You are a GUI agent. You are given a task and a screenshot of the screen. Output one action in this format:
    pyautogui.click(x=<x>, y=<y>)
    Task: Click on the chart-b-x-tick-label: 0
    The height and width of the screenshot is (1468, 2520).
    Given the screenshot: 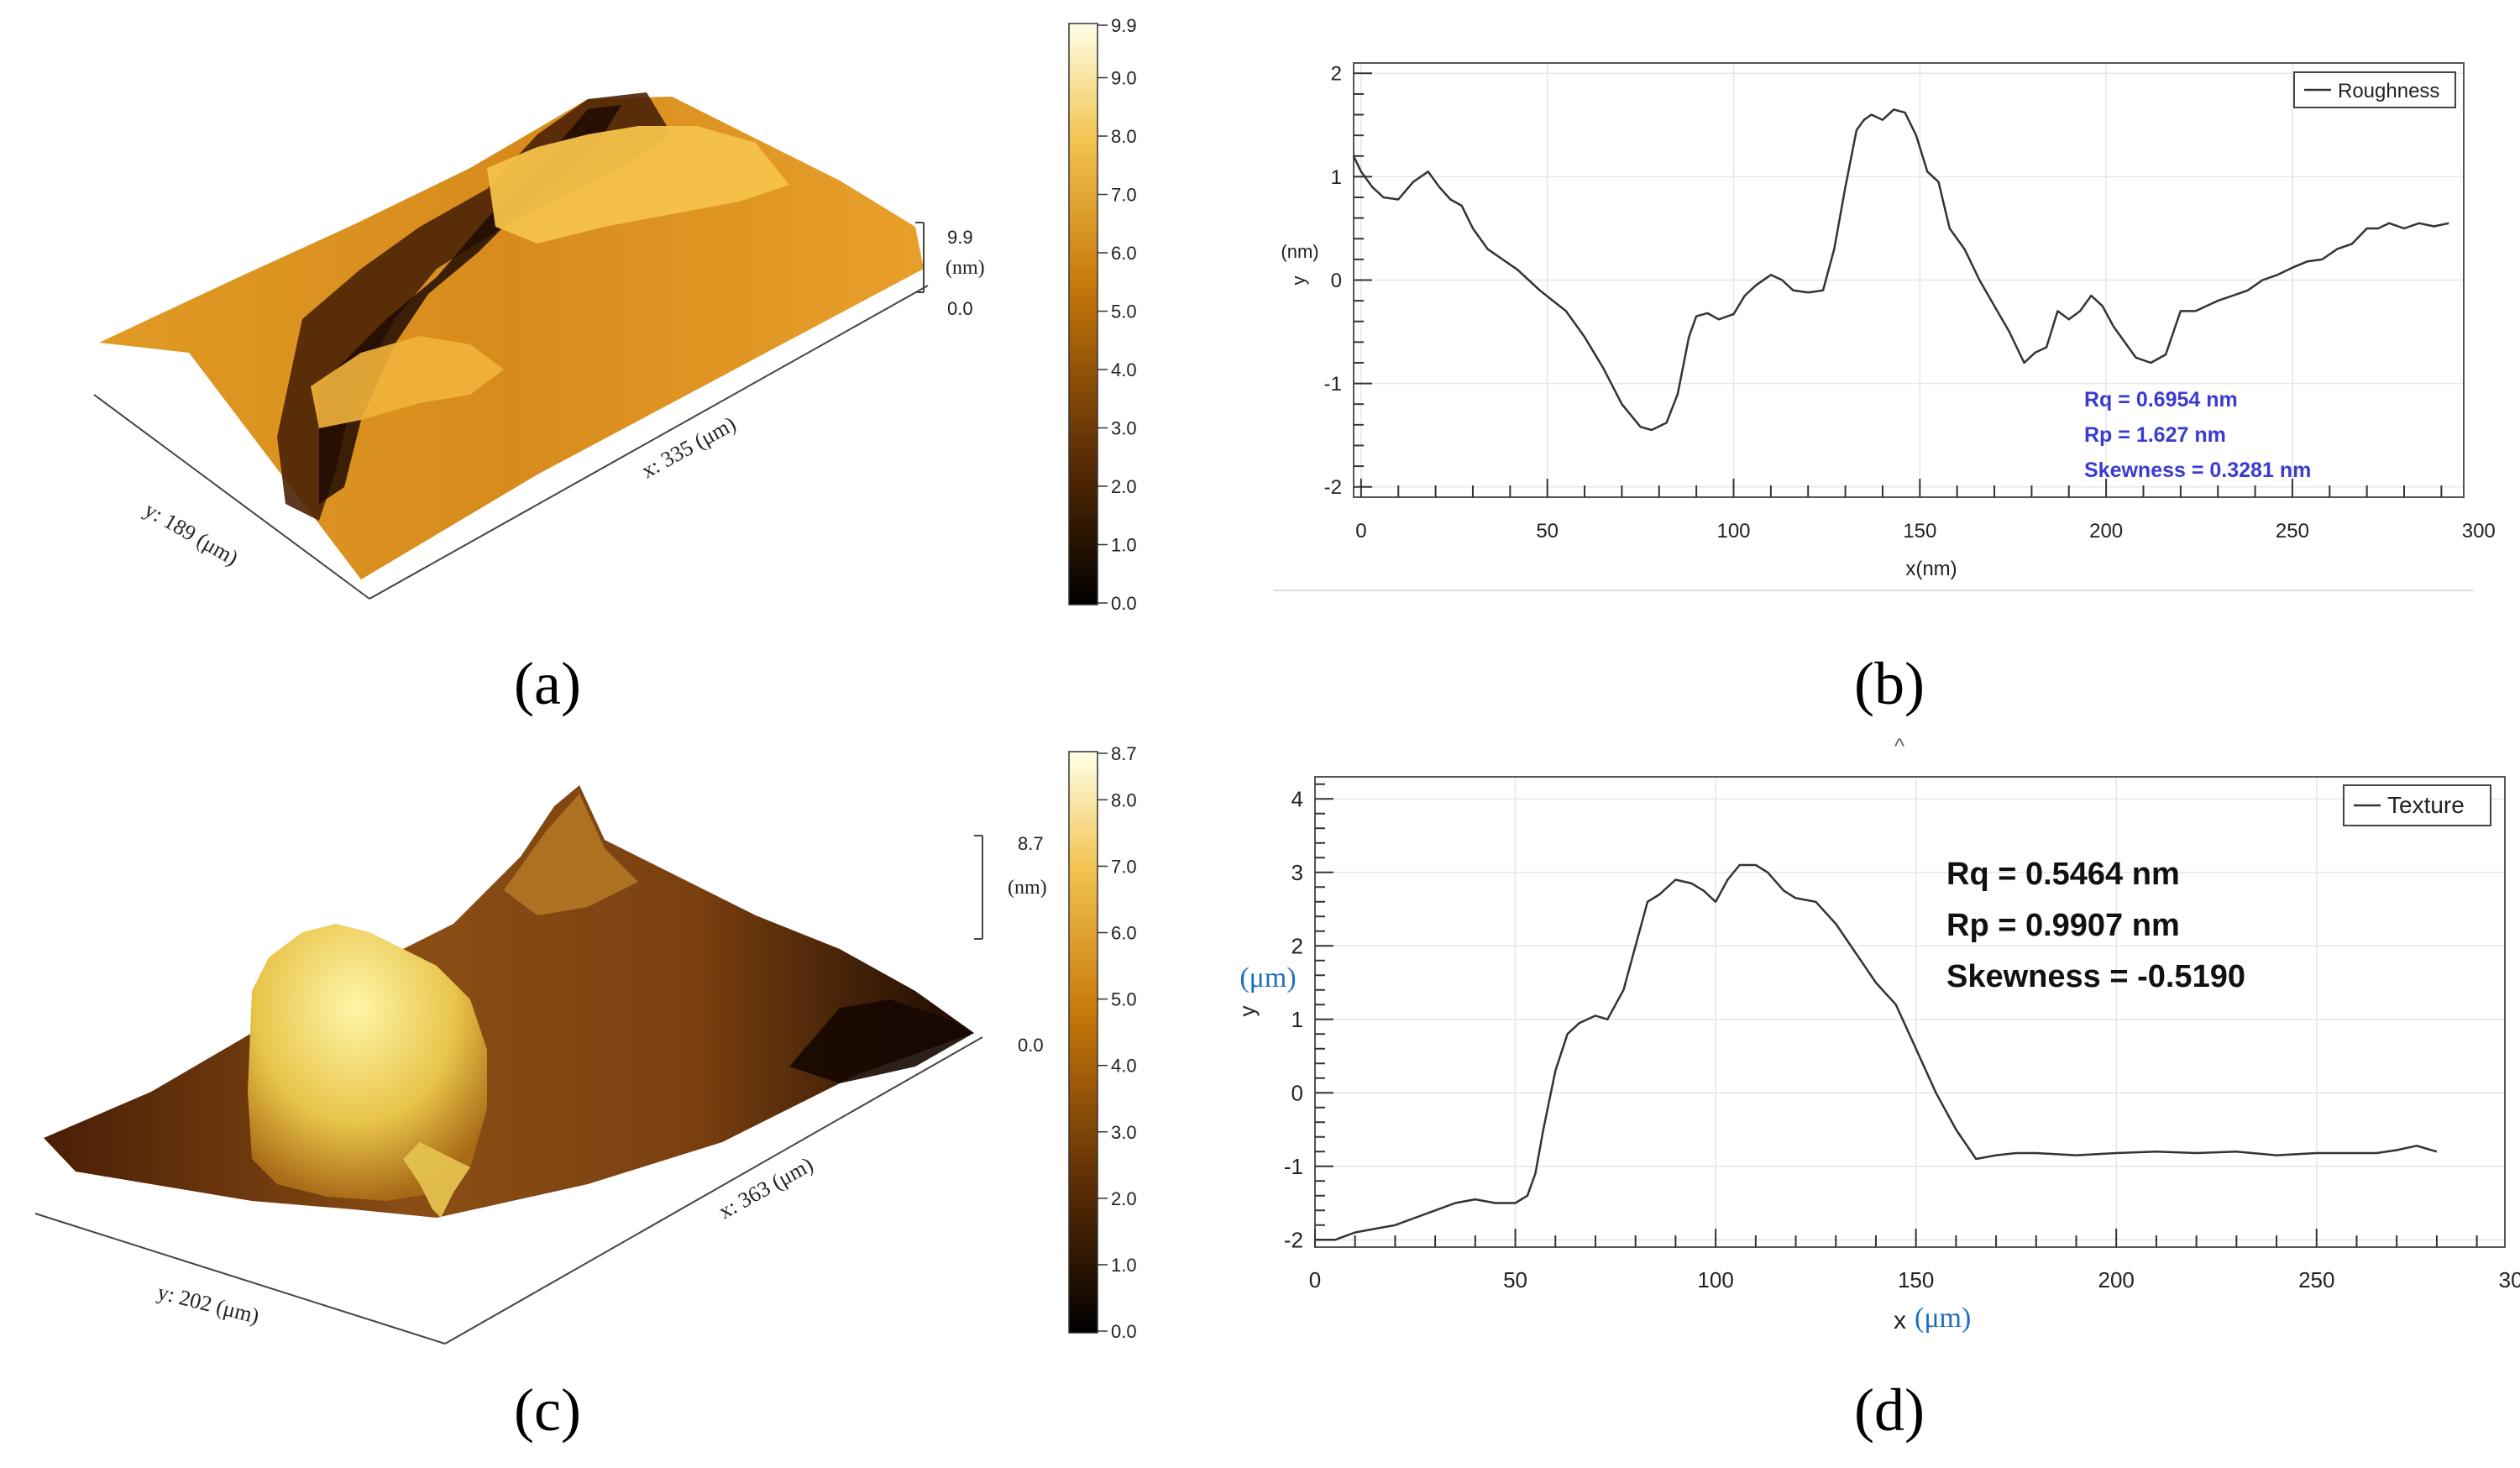 What is the action you would take?
    pyautogui.click(x=1361, y=531)
    